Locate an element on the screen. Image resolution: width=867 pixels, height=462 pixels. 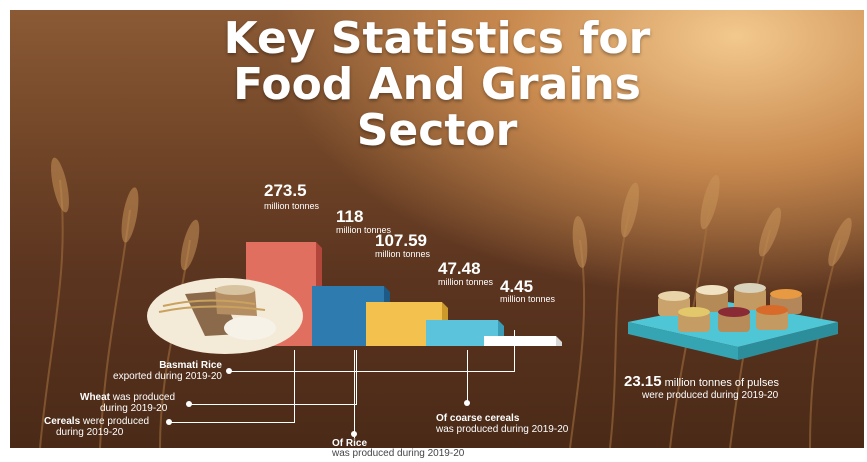
value-label-rice: 47.48 is located at coordinates (459, 268).